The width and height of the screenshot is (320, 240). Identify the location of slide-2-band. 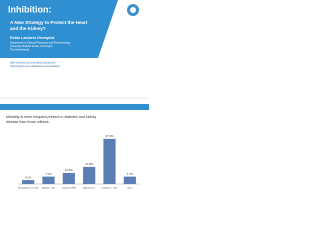
(74, 107).